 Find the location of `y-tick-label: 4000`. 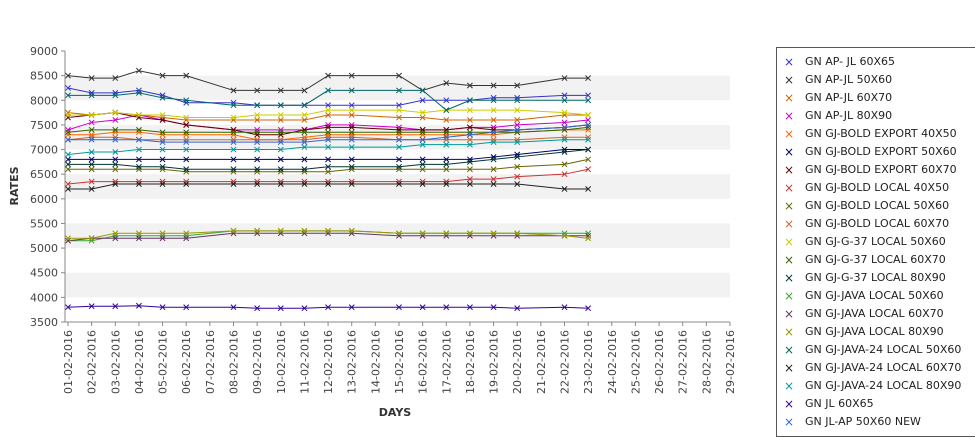

y-tick-label: 4000 is located at coordinates (44, 297).